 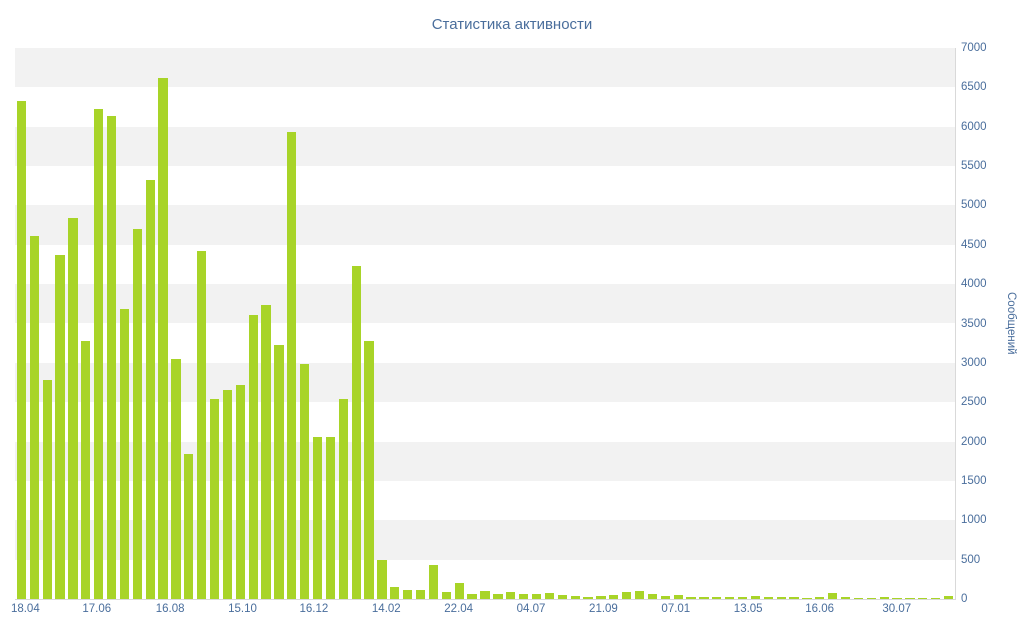 What do you see at coordinates (974, 441) in the screenshot?
I see `y-tick-label: 2000` at bounding box center [974, 441].